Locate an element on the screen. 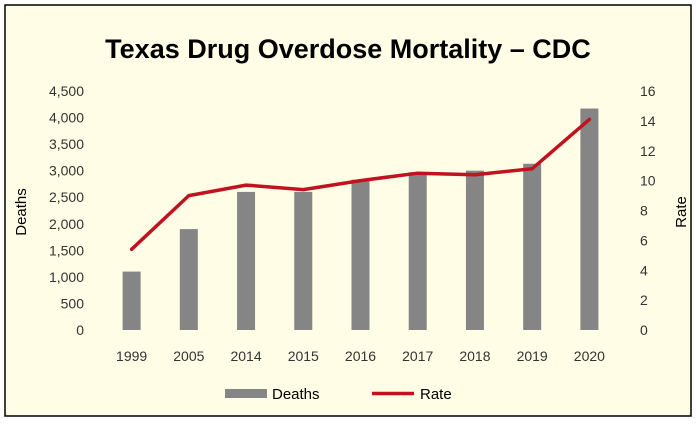  y-right-tick-label: 2 is located at coordinates (644, 300).